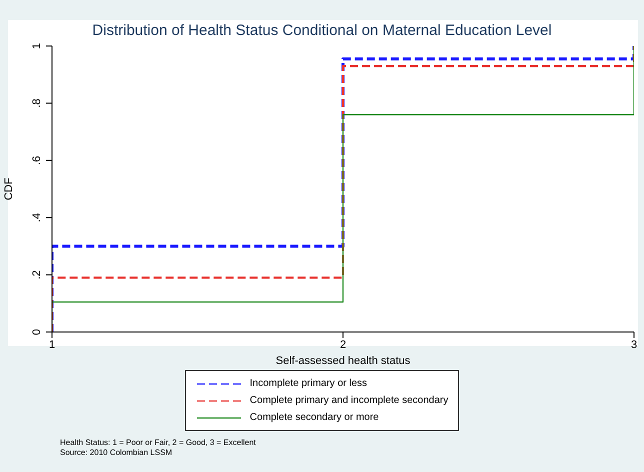 This screenshot has width=644, height=472. What do you see at coordinates (37, 217) in the screenshot?
I see `y-tick-label: .4` at bounding box center [37, 217].